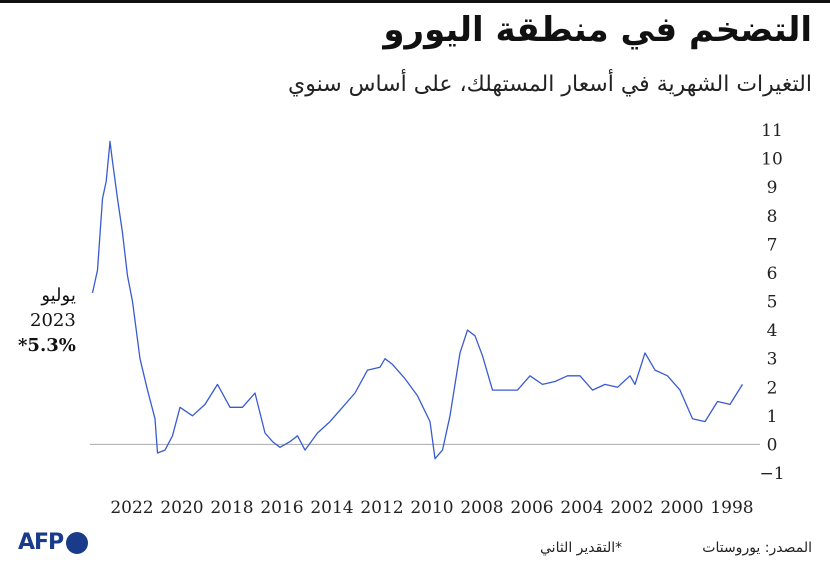 The height and width of the screenshot is (570, 830). I want to click on afp-logo: AFP, so click(53, 542).